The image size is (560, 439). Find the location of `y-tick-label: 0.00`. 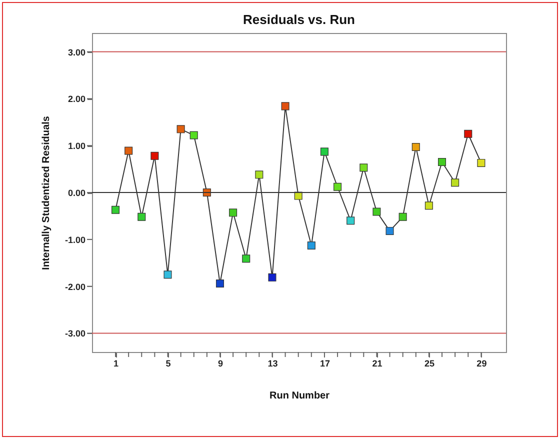

y-tick-label: 0.00 is located at coordinates (77, 193).